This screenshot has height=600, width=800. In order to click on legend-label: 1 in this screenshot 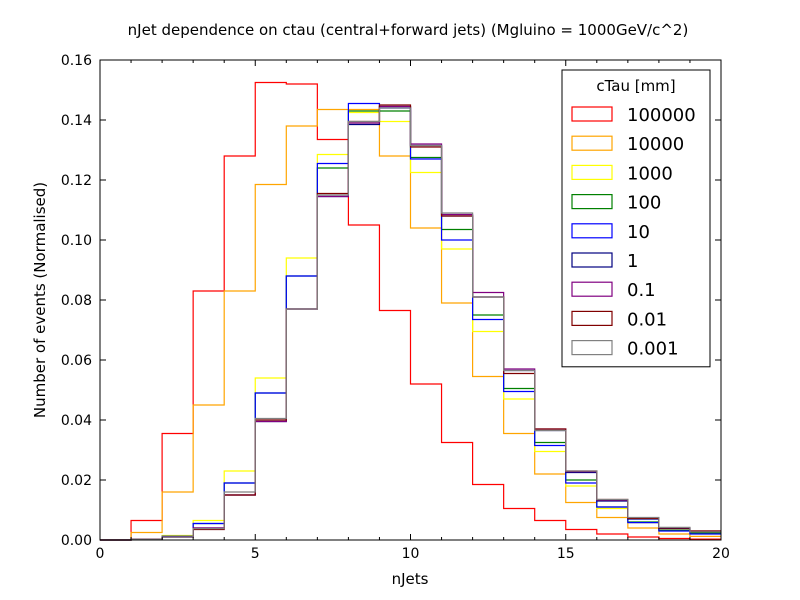, I will do `click(632, 261)`.